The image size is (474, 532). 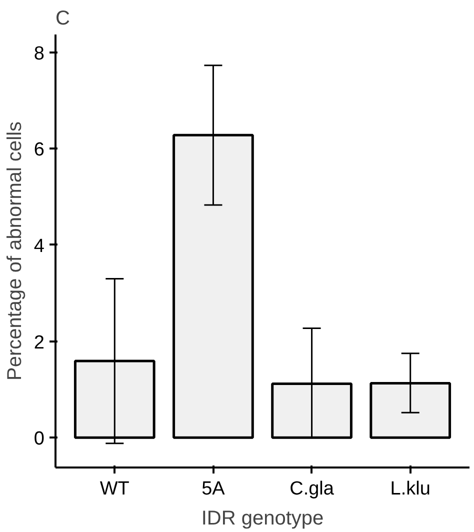 I want to click on x-axis-title: IDR genotype, so click(x=262, y=519).